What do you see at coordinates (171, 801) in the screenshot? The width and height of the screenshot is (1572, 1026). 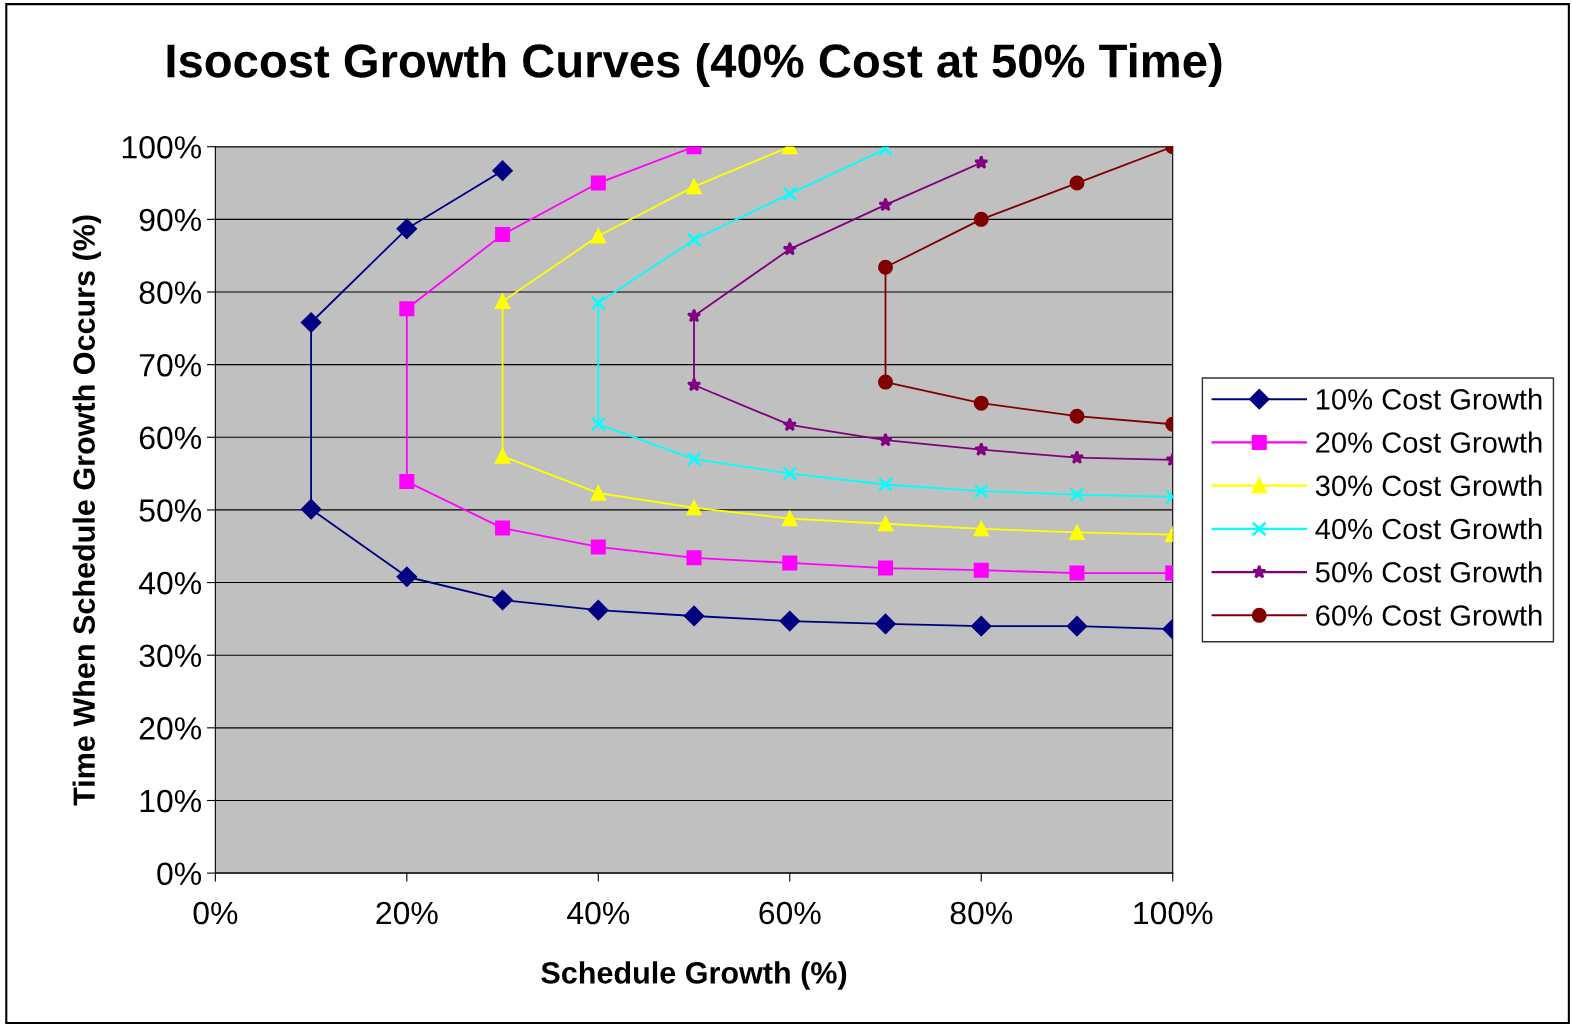 I see `y-tick-label: 10%` at bounding box center [171, 801].